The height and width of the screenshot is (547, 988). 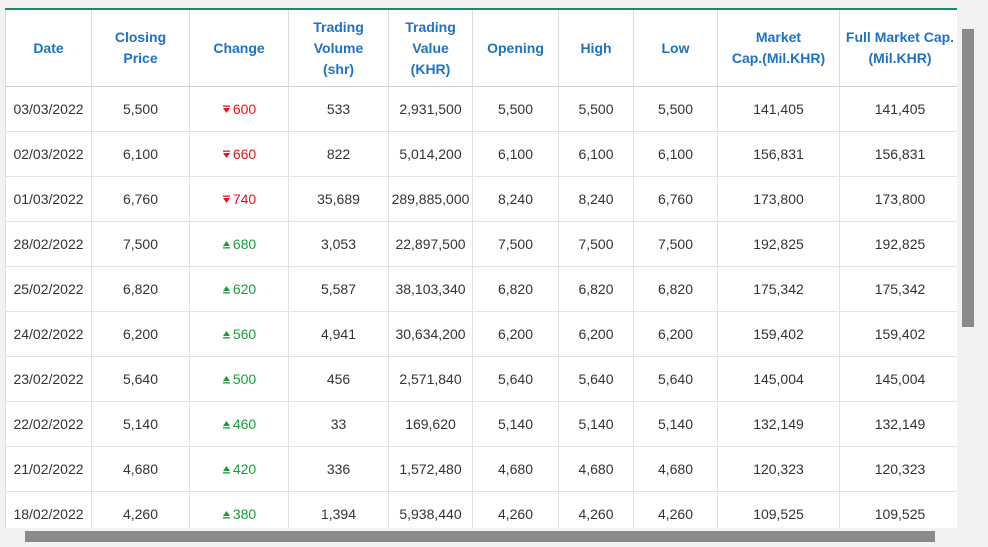 I want to click on trading-value-cell: 5,014,200, so click(x=430, y=154).